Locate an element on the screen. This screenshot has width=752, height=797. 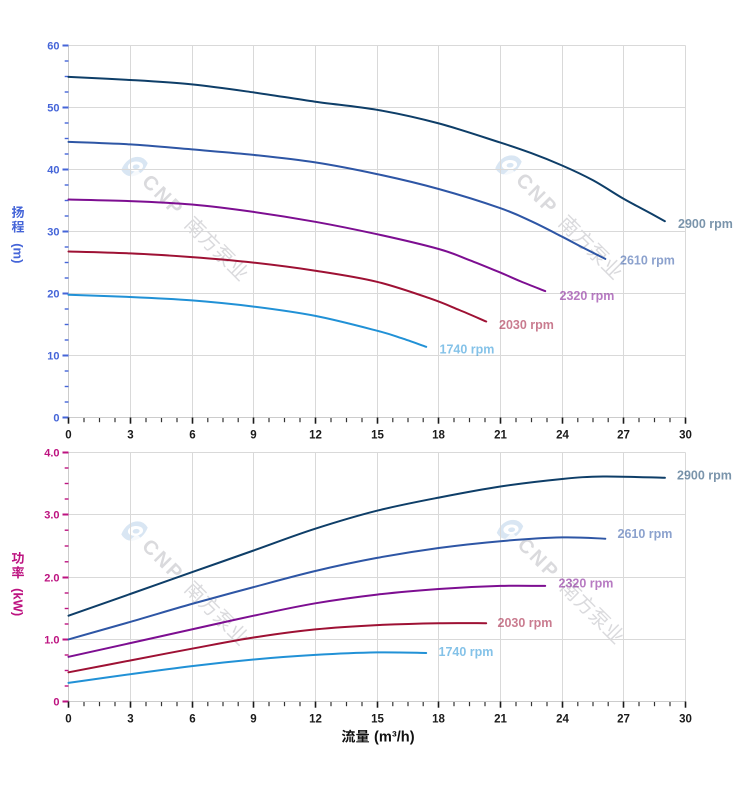
svg-text: (m³/h) is located at coordinates (392, 738).